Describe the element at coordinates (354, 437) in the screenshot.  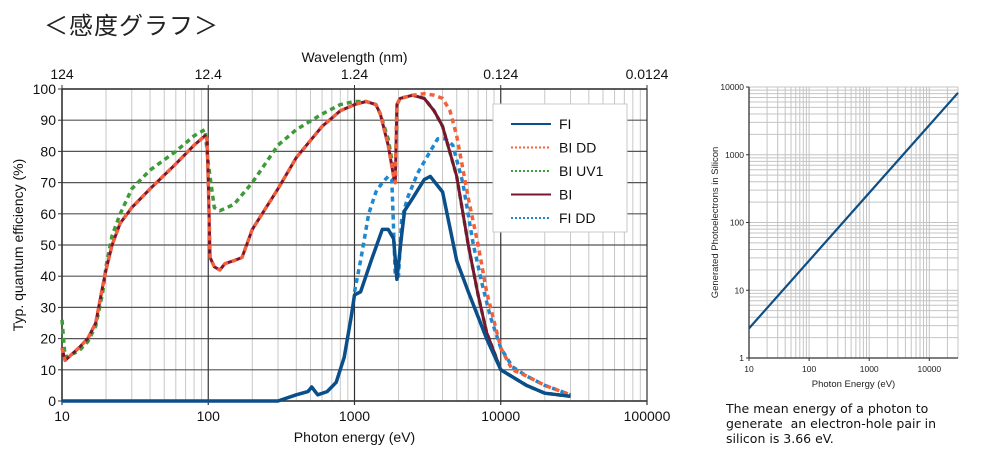
I see `x-axis-title: Photon energy (eV)` at that location.